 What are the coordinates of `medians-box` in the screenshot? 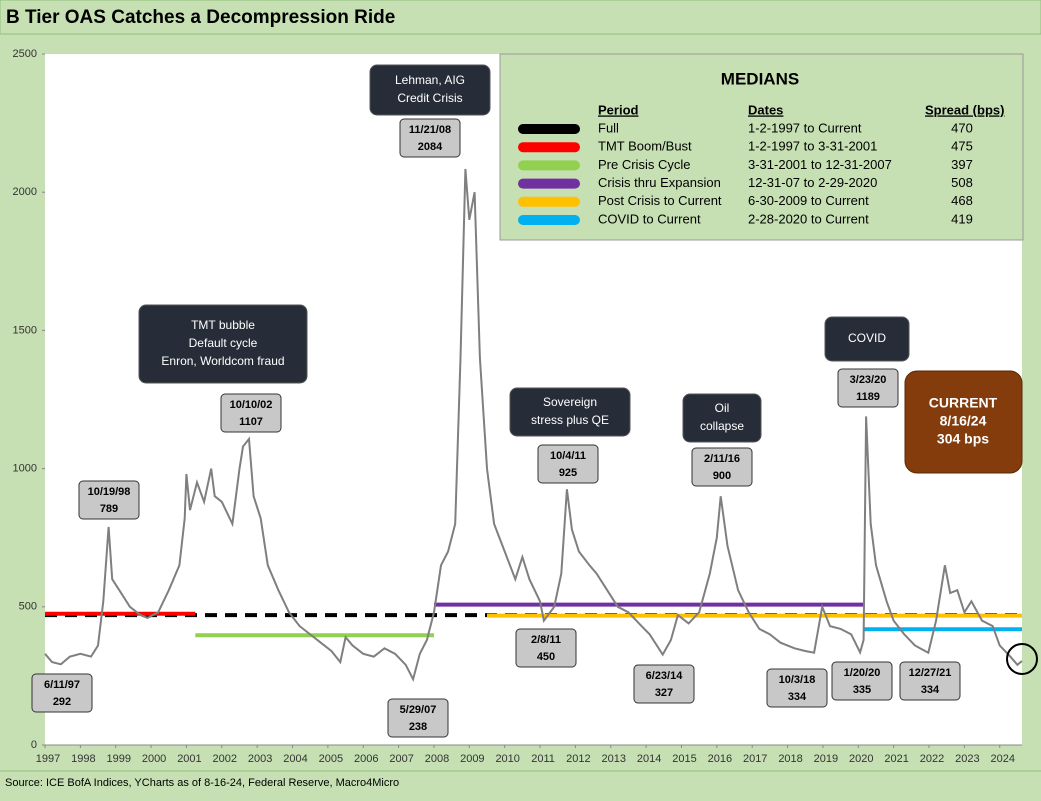 It's located at (761, 147).